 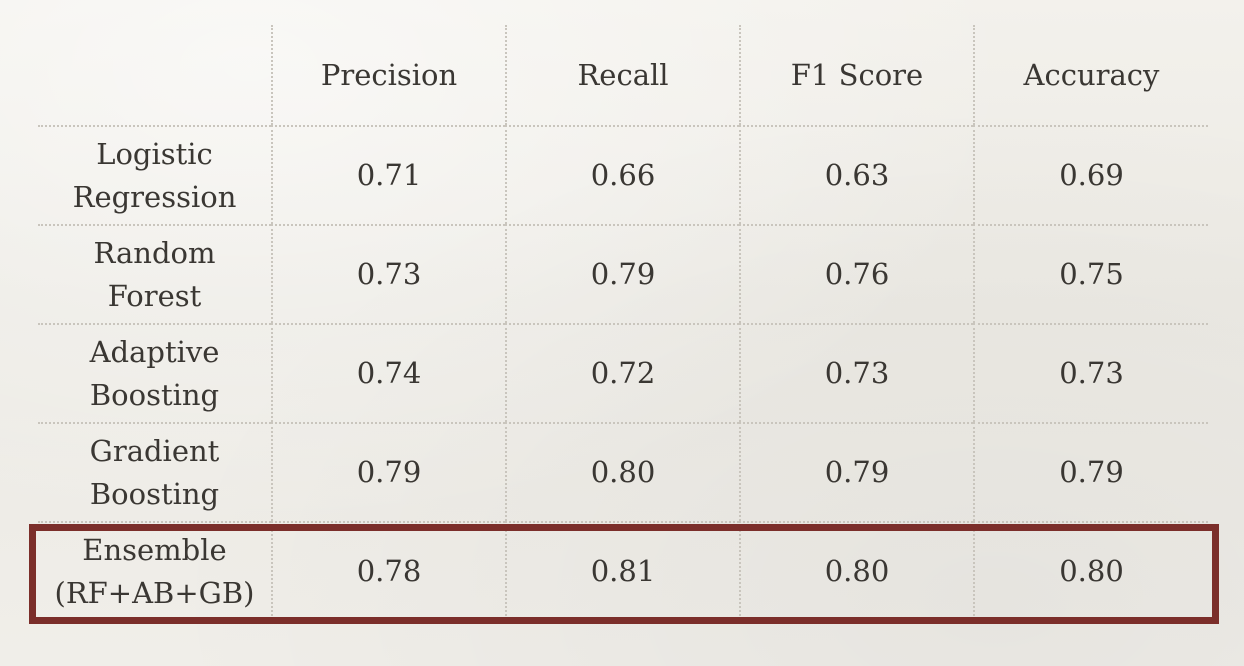 What do you see at coordinates (622, 273) in the screenshot?
I see `cell-random-forest-recall: 0.79` at bounding box center [622, 273].